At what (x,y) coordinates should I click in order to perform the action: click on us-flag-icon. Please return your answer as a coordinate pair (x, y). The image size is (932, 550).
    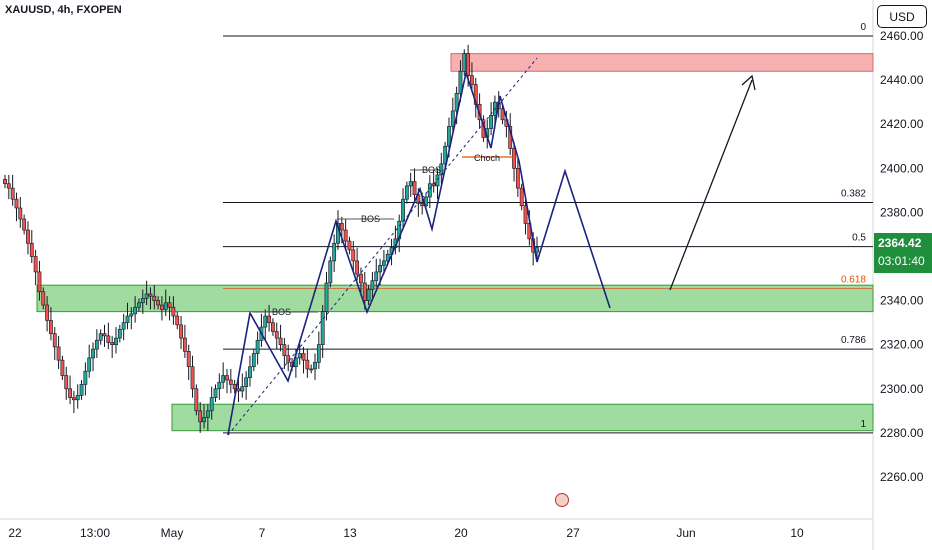
    Looking at the image, I should click on (562, 500).